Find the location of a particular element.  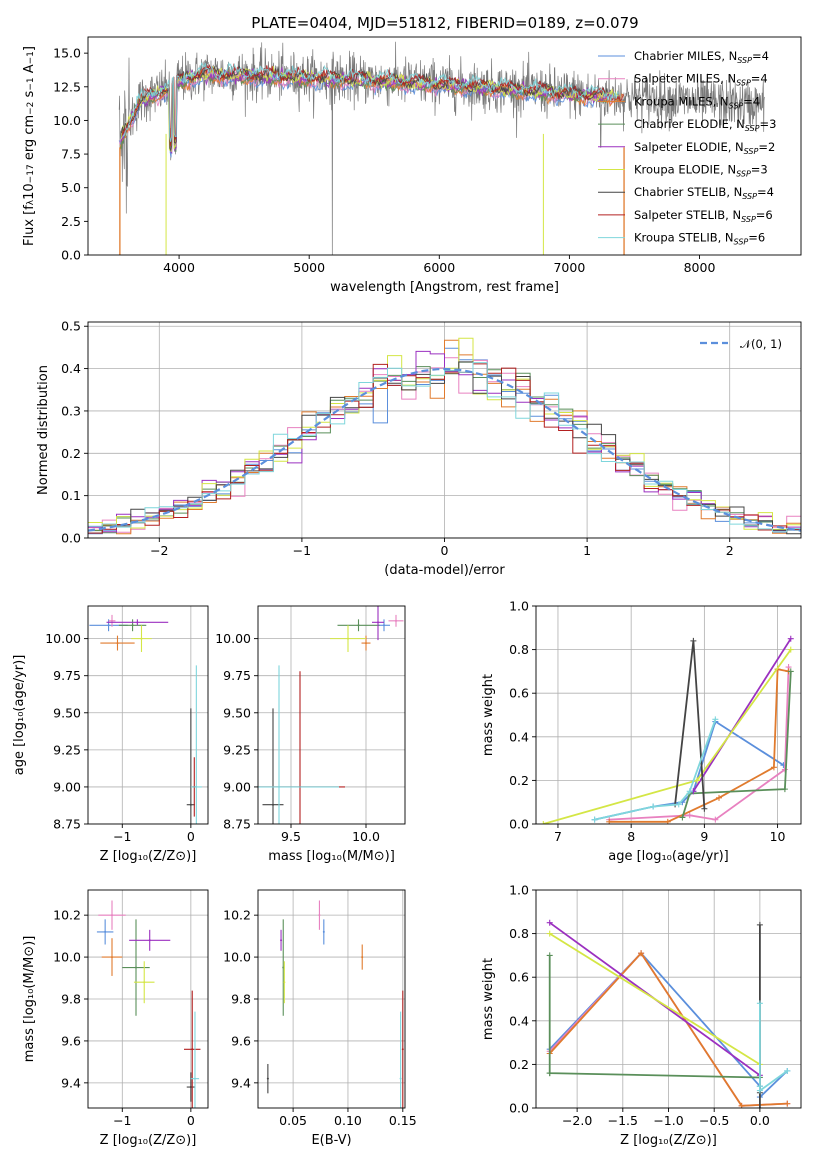

y-tick-label: 0.6 is located at coordinates (519, 693).